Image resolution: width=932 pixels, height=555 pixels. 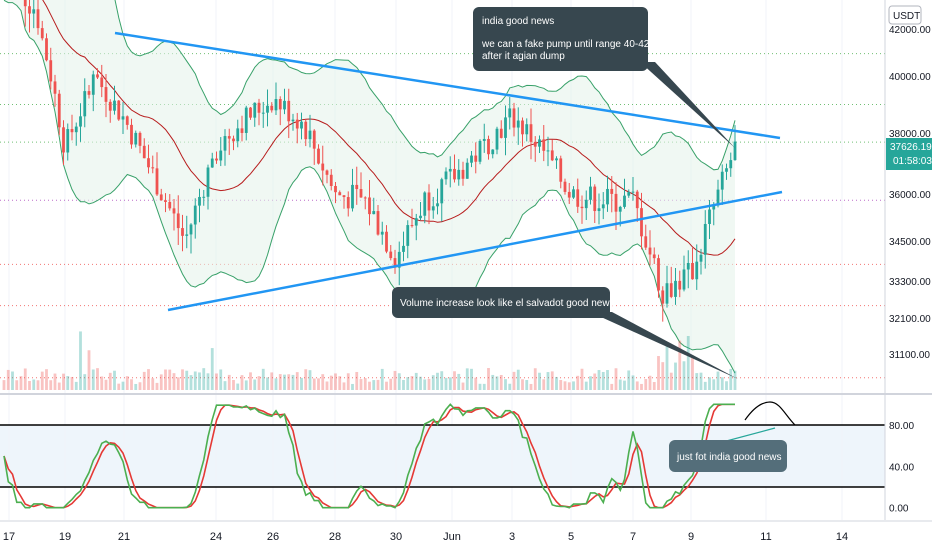 I want to click on india-callout-line-3: after it agian dump, so click(x=523, y=56).